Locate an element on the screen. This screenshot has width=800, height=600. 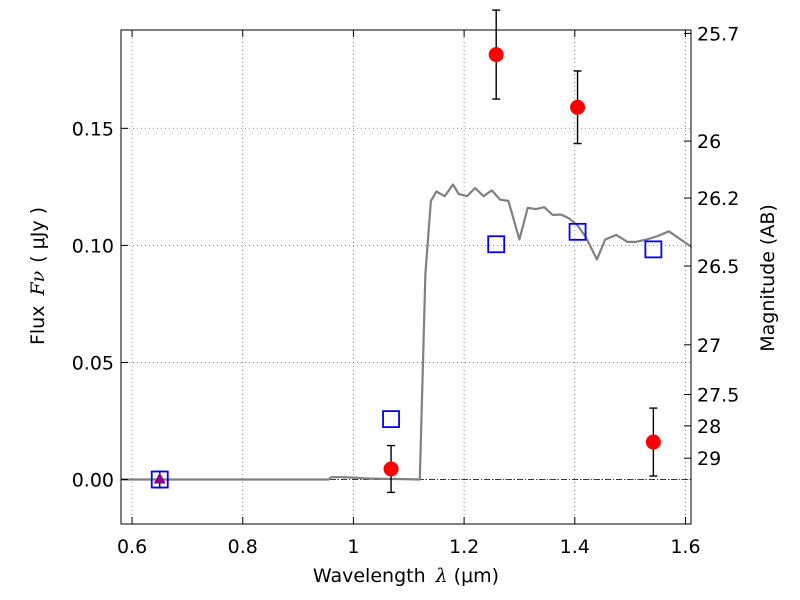
y2-tick-label: 27.5 is located at coordinates (718, 396).